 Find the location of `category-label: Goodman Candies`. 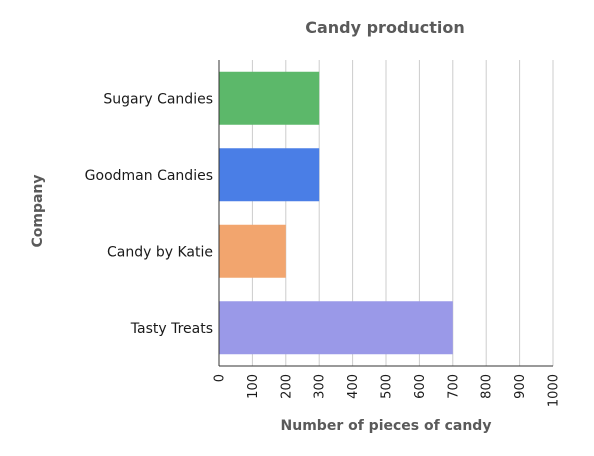

category-label: Goodman Candies is located at coordinates (149, 176).